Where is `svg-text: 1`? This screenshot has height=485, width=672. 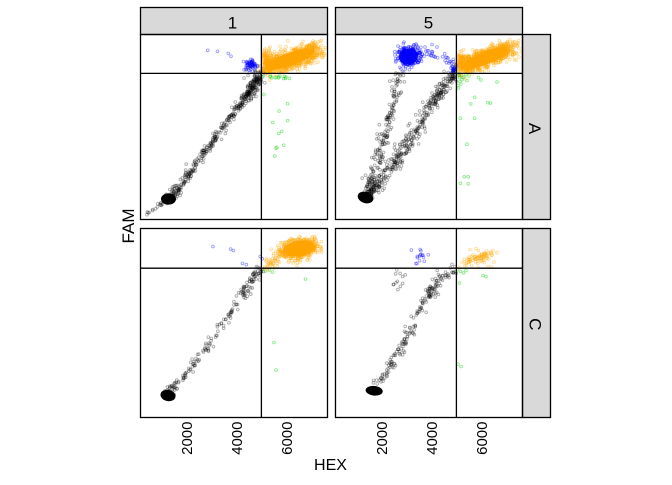 svg-text: 1 is located at coordinates (232, 23).